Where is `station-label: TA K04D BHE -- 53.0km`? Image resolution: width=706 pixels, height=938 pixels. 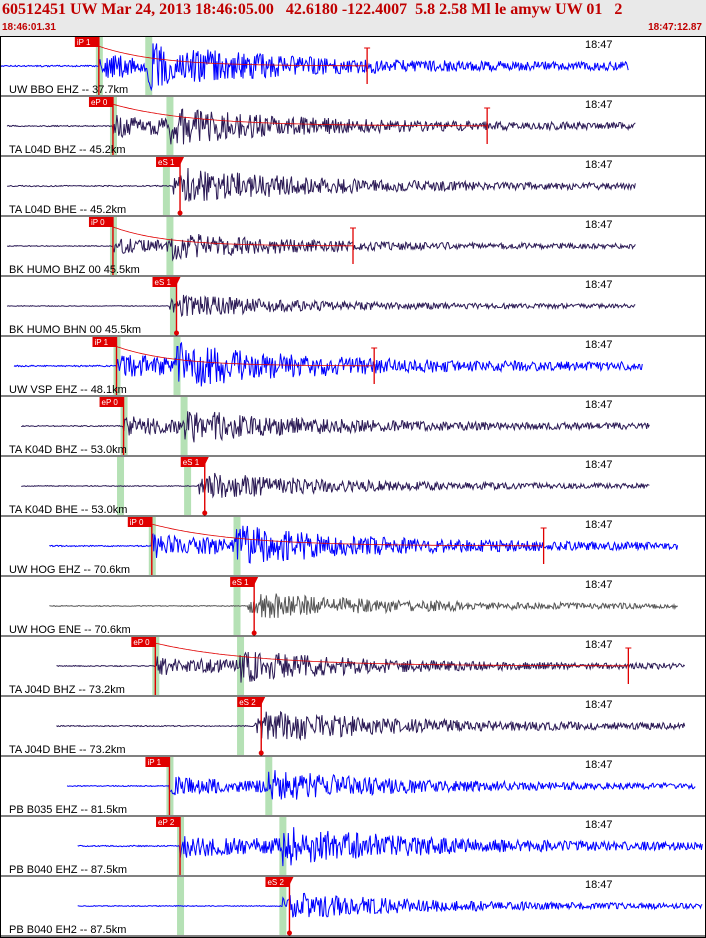
station-label: TA K04D BHE -- 53.0km is located at coordinates (68, 510).